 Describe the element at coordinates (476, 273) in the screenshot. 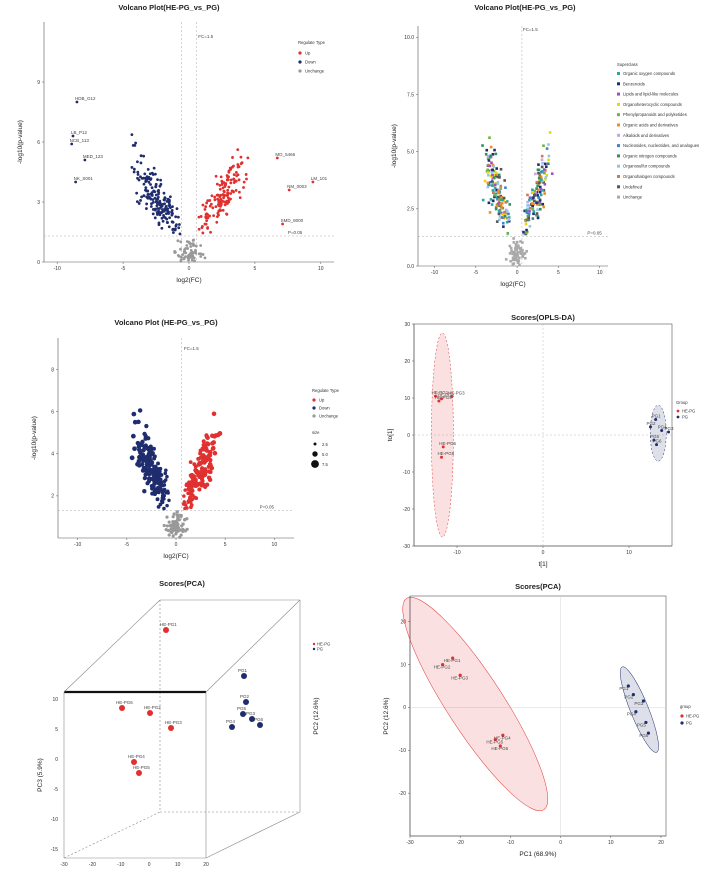

I see `x-tick-label: -5` at that location.